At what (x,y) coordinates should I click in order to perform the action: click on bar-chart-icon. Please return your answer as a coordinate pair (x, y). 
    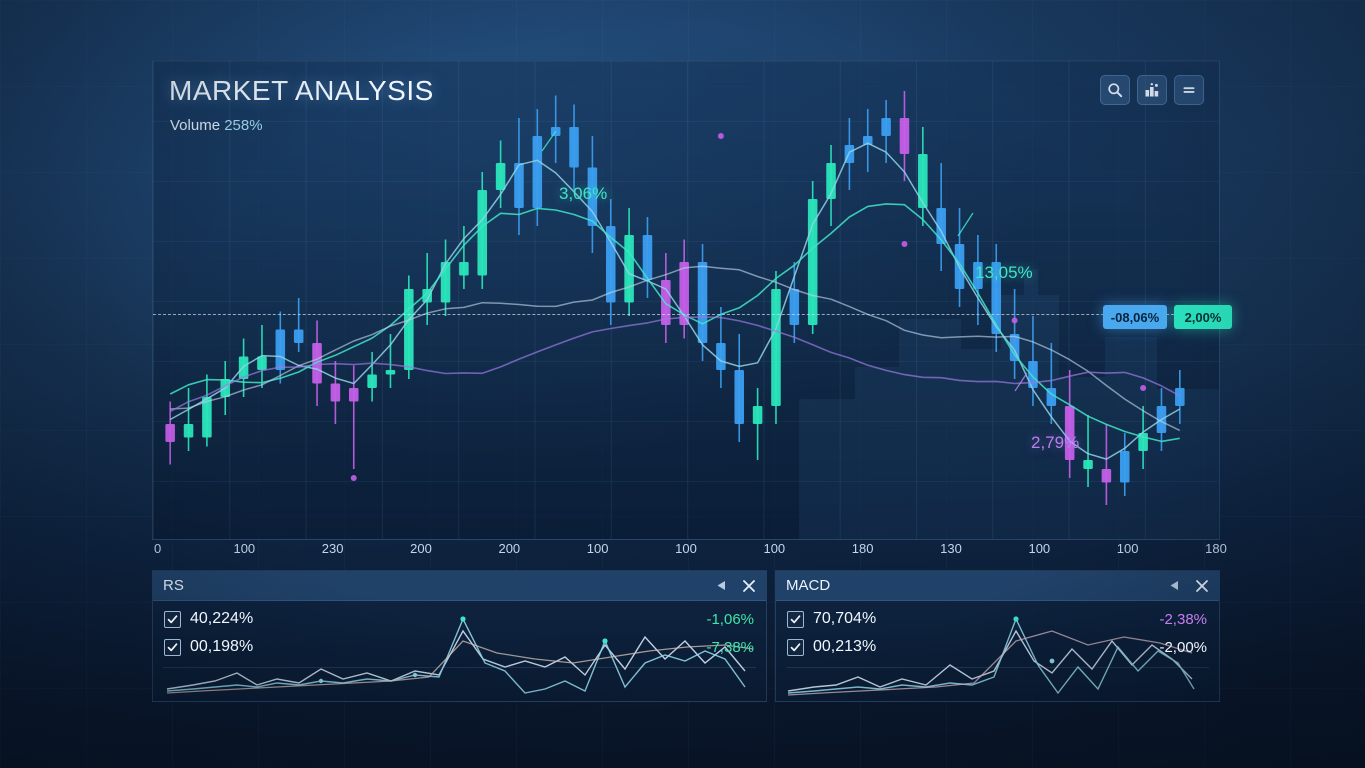
    Looking at the image, I should click on (1152, 90).